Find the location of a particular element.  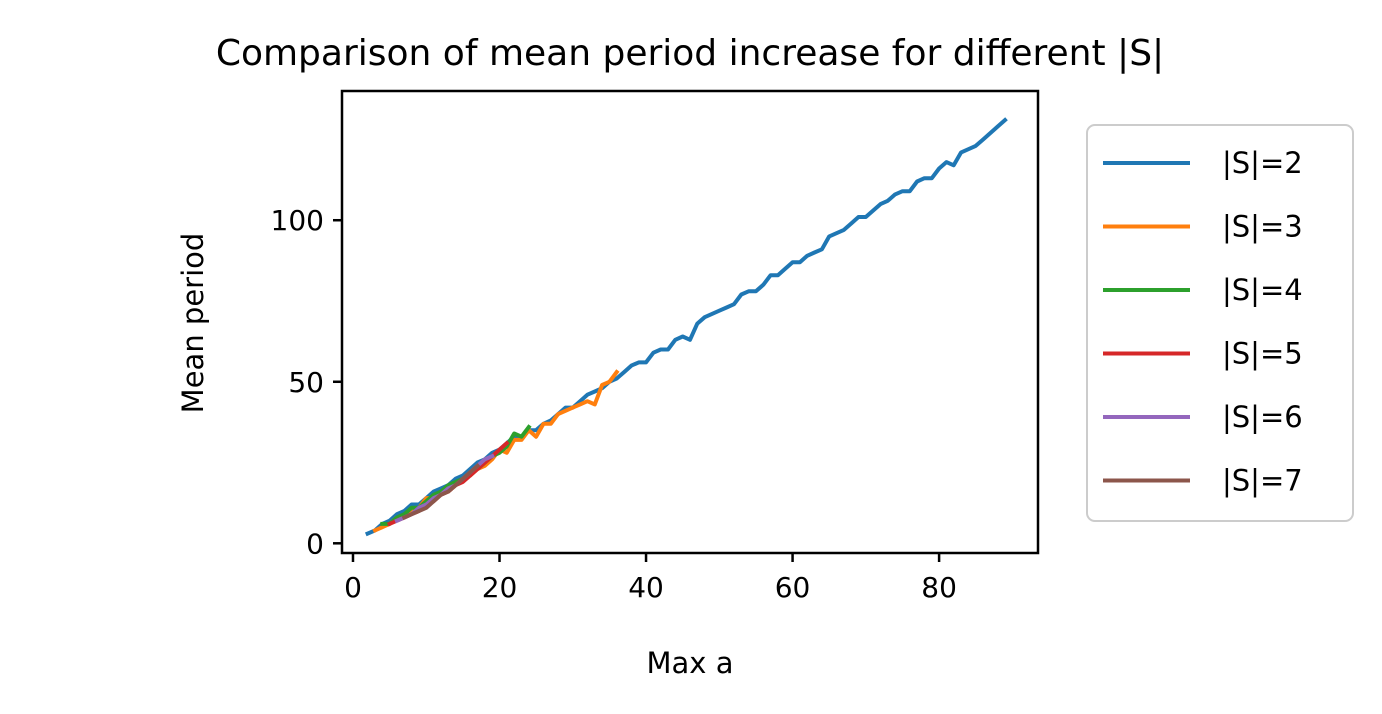

legend-label-6: |S|=7 is located at coordinates (1262, 481).